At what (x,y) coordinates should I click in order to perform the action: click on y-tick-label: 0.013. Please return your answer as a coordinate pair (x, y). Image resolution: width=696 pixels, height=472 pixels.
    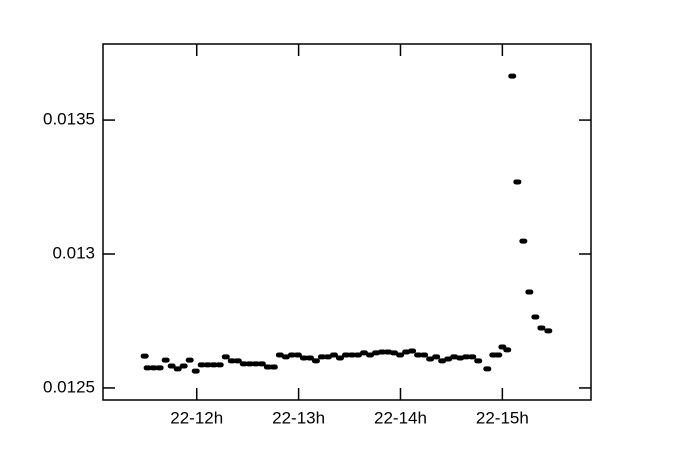
    Looking at the image, I should click on (73, 252).